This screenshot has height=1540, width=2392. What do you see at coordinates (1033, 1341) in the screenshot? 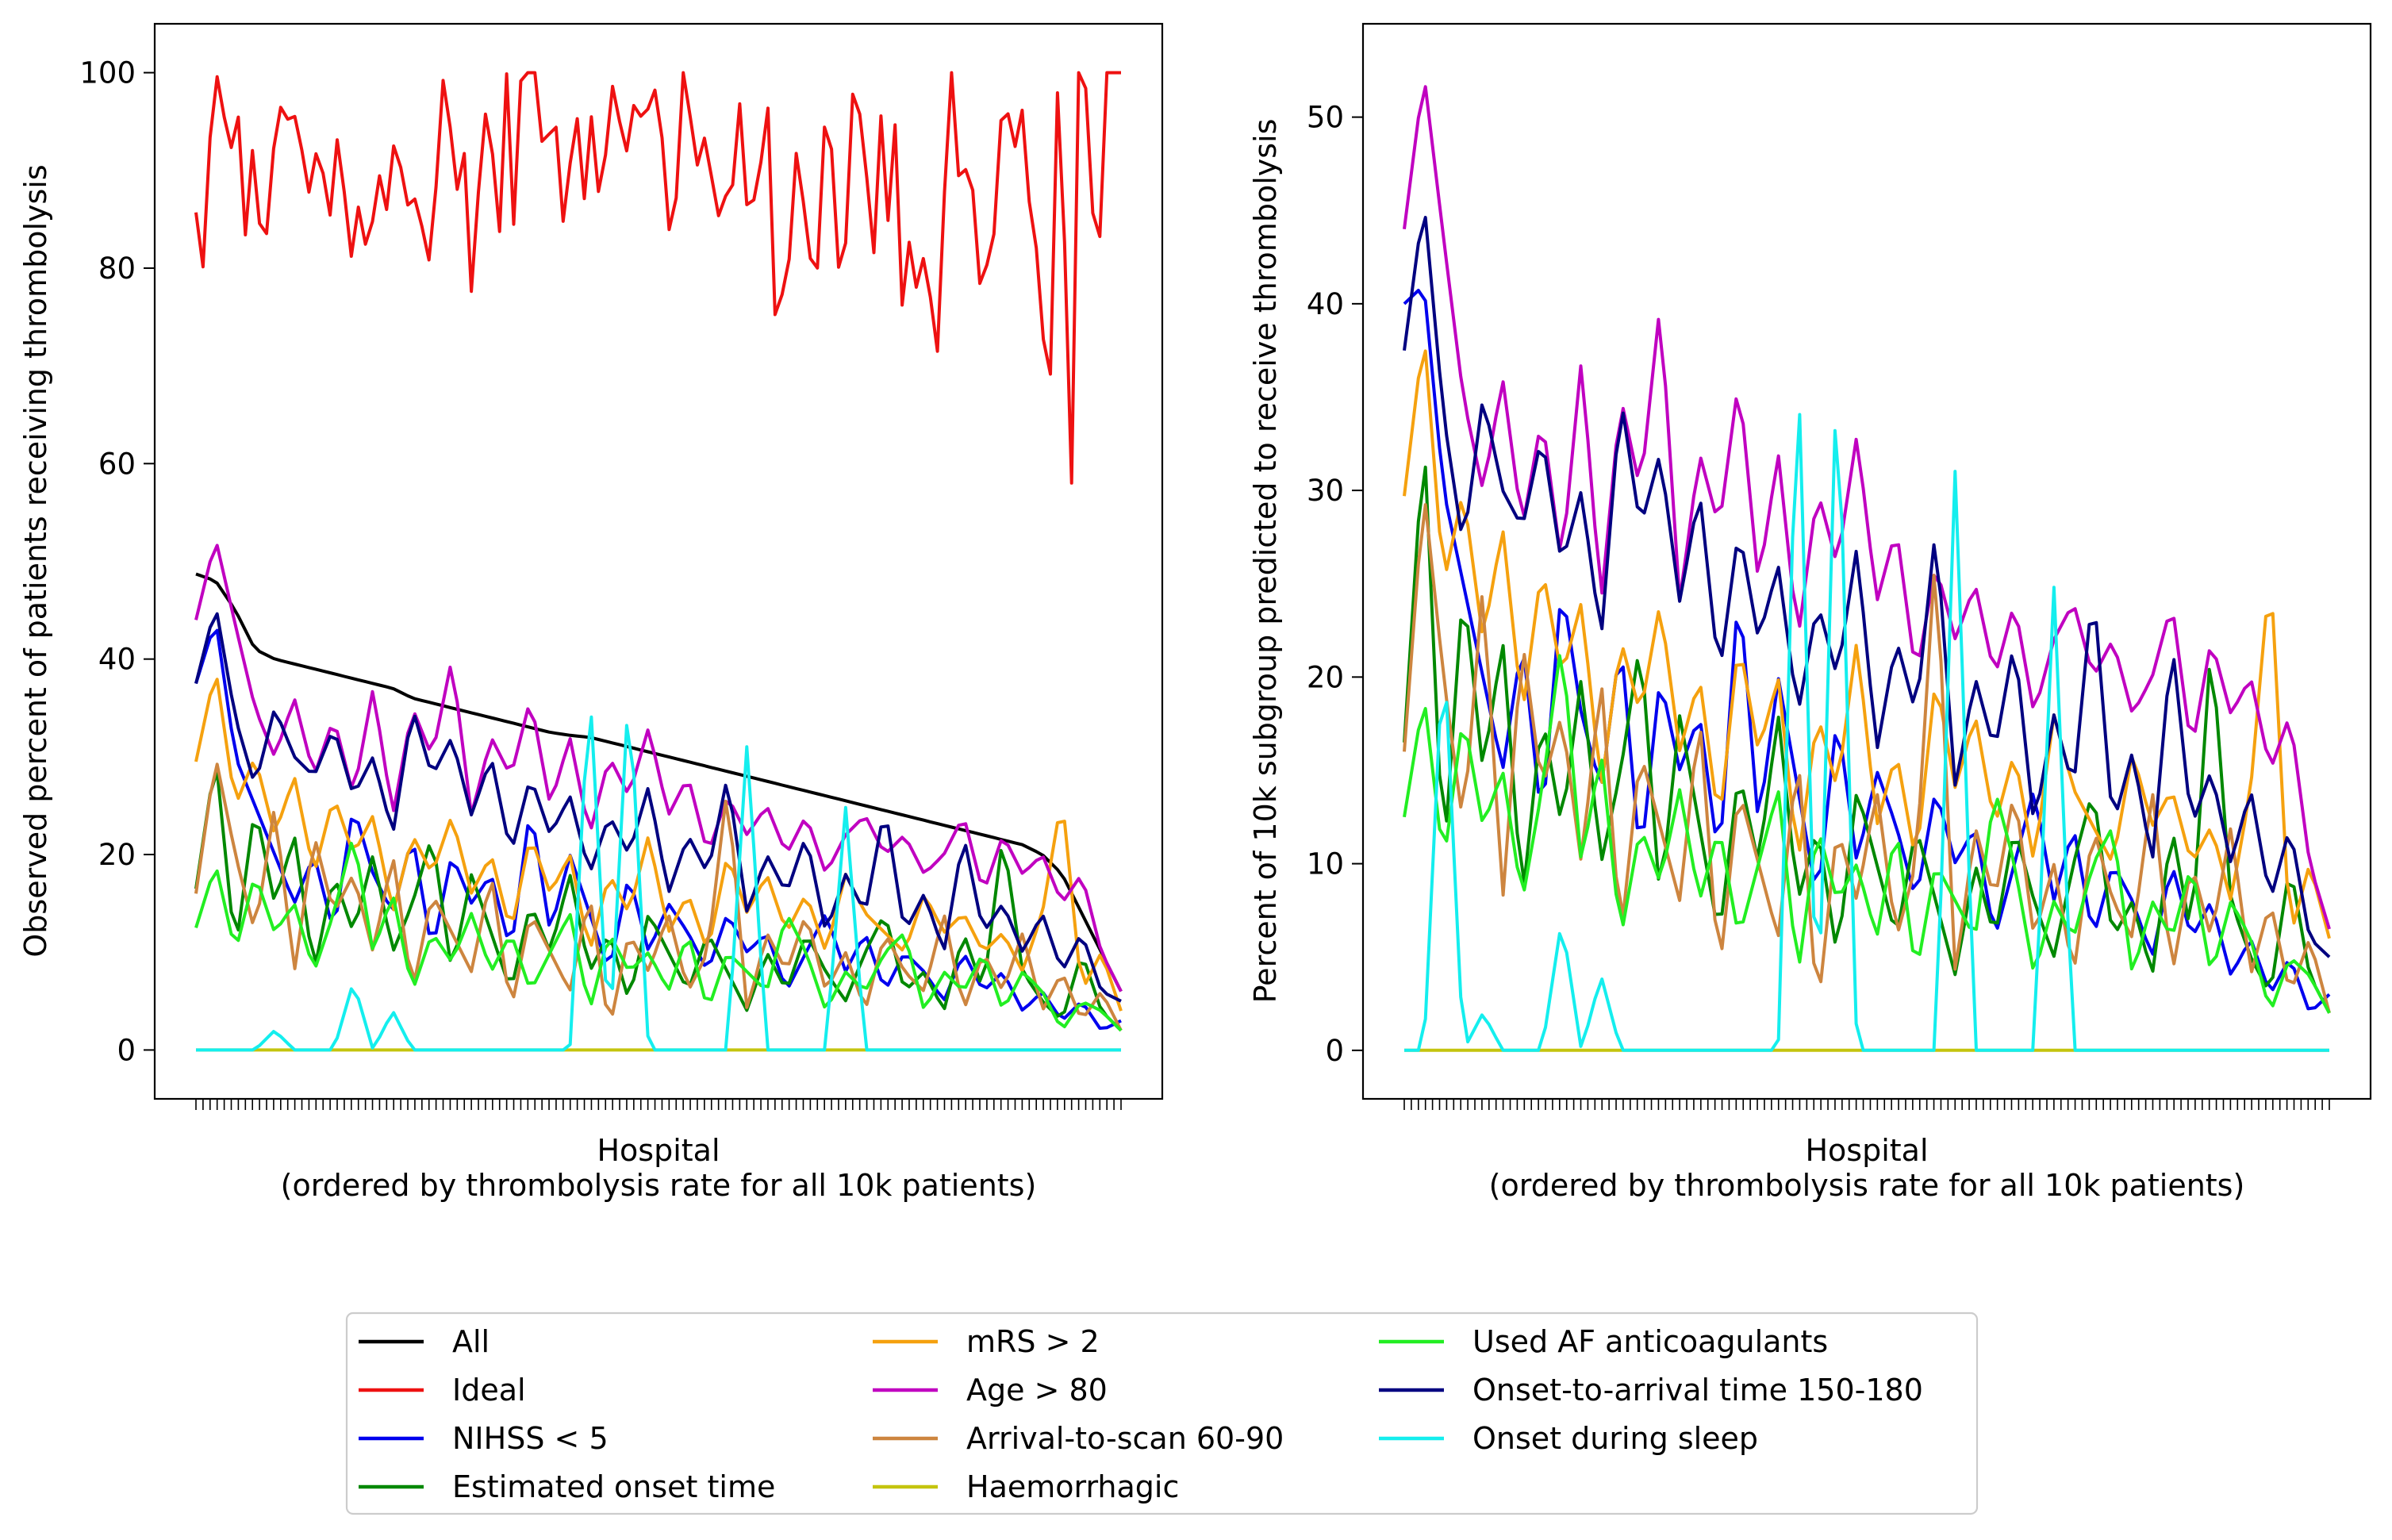
I see `legend-label-mrs-2: mRS > 2` at bounding box center [1033, 1341].